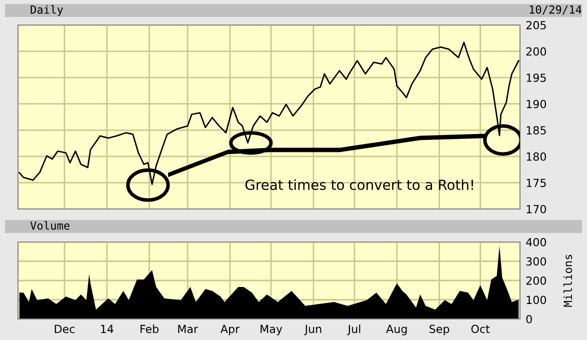  Describe the element at coordinates (536, 25) in the screenshot. I see `y-tick-label: 205` at that location.